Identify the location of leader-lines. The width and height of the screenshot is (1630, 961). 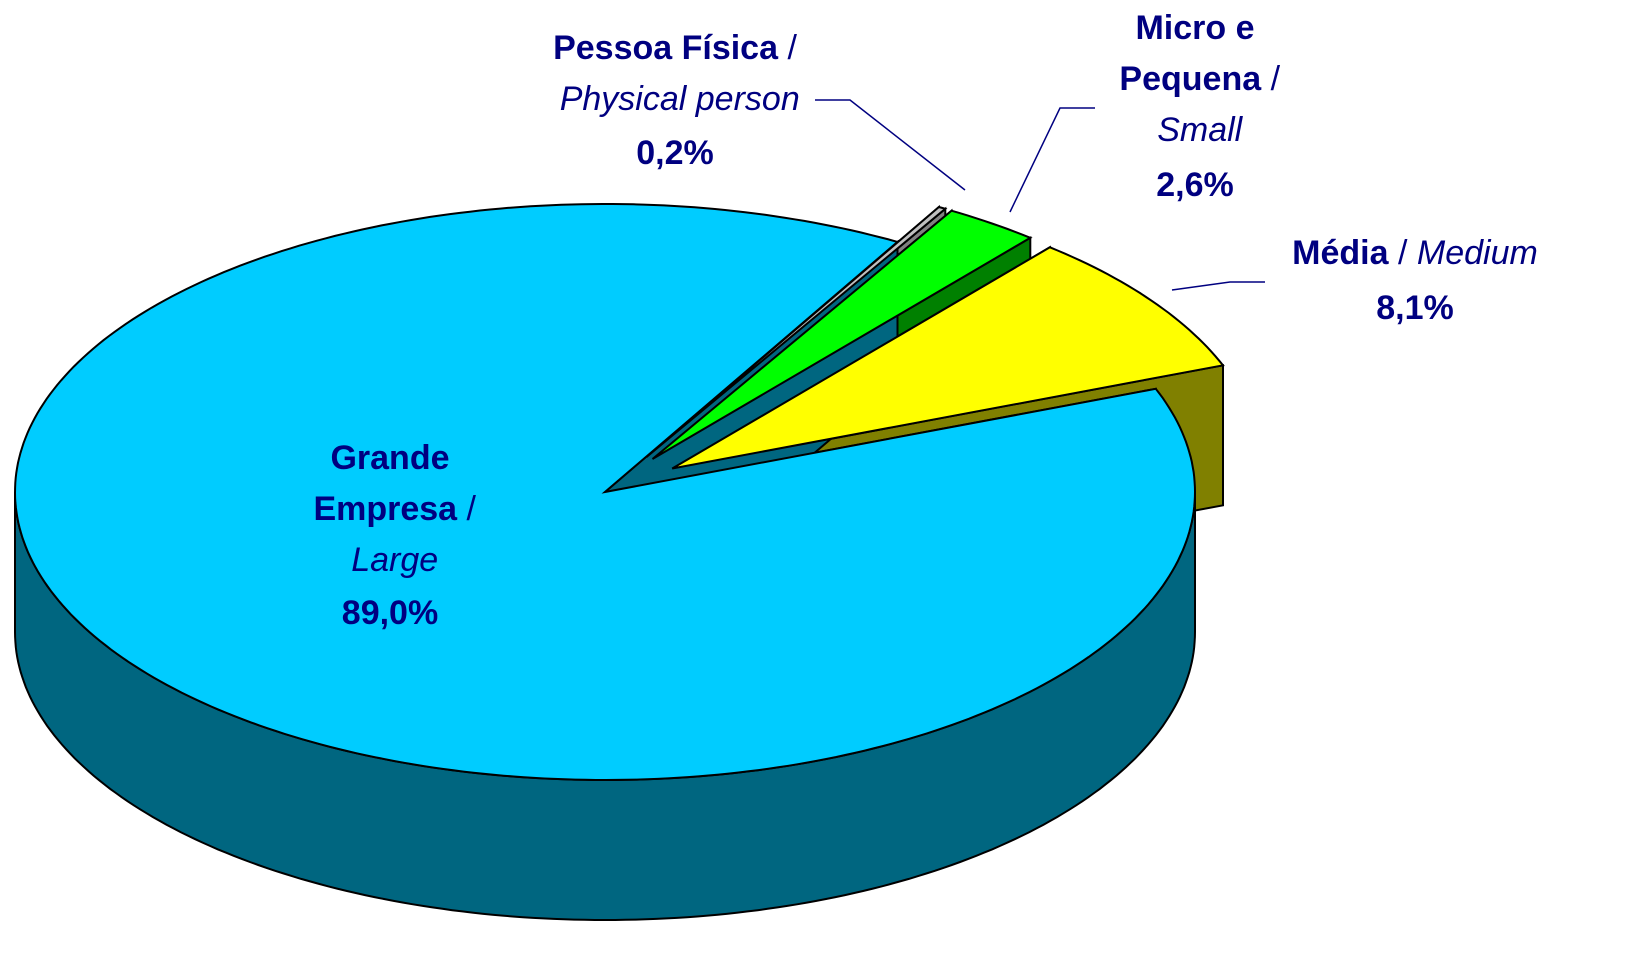
(1040, 195).